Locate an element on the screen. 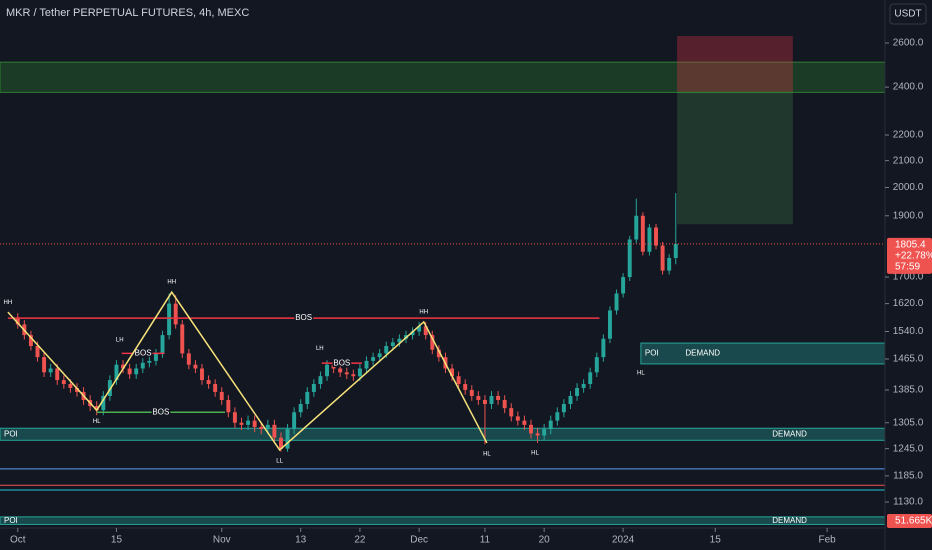 This screenshot has height=550, width=932. y-tick-label: 1700.0 is located at coordinates (908, 277).